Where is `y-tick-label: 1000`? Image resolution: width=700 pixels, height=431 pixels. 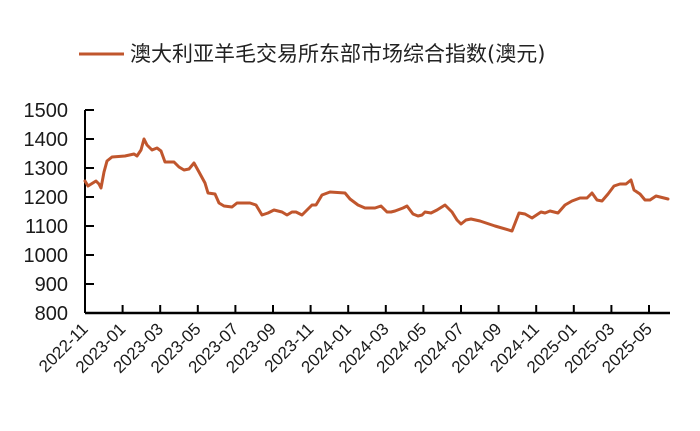 y-tick-label: 1000 is located at coordinates (46, 256).